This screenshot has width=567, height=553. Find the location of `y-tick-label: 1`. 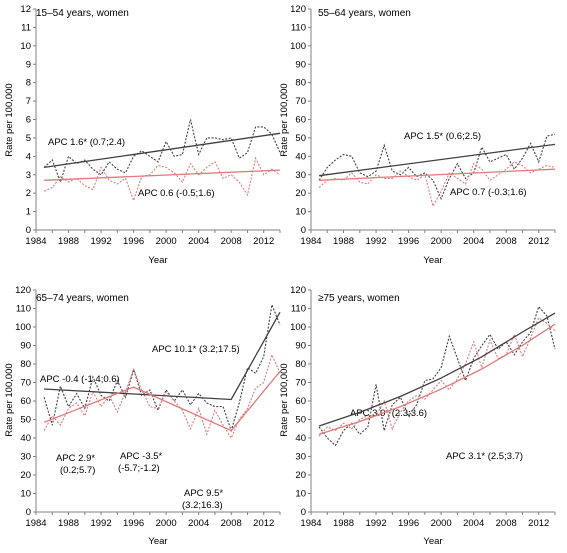

y-tick-label: 1 is located at coordinates (28, 212).